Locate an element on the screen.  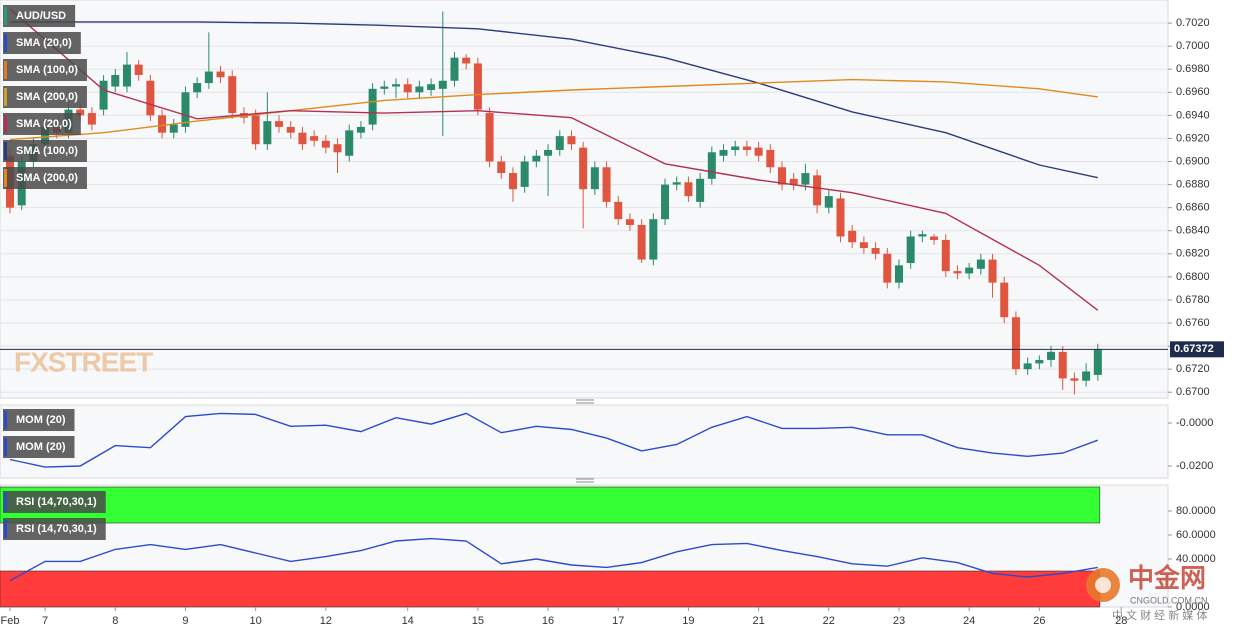
legend-label: AUD/USD is located at coordinates (41, 16).